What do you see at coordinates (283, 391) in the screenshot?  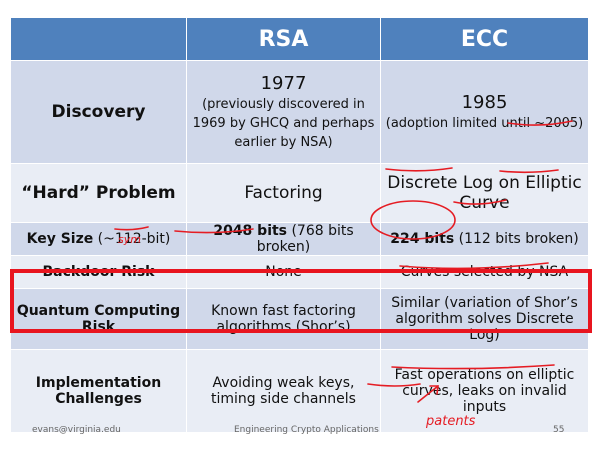 I see `rsa-cell: Avoiding weak keys, timing side channels` at bounding box center [283, 391].